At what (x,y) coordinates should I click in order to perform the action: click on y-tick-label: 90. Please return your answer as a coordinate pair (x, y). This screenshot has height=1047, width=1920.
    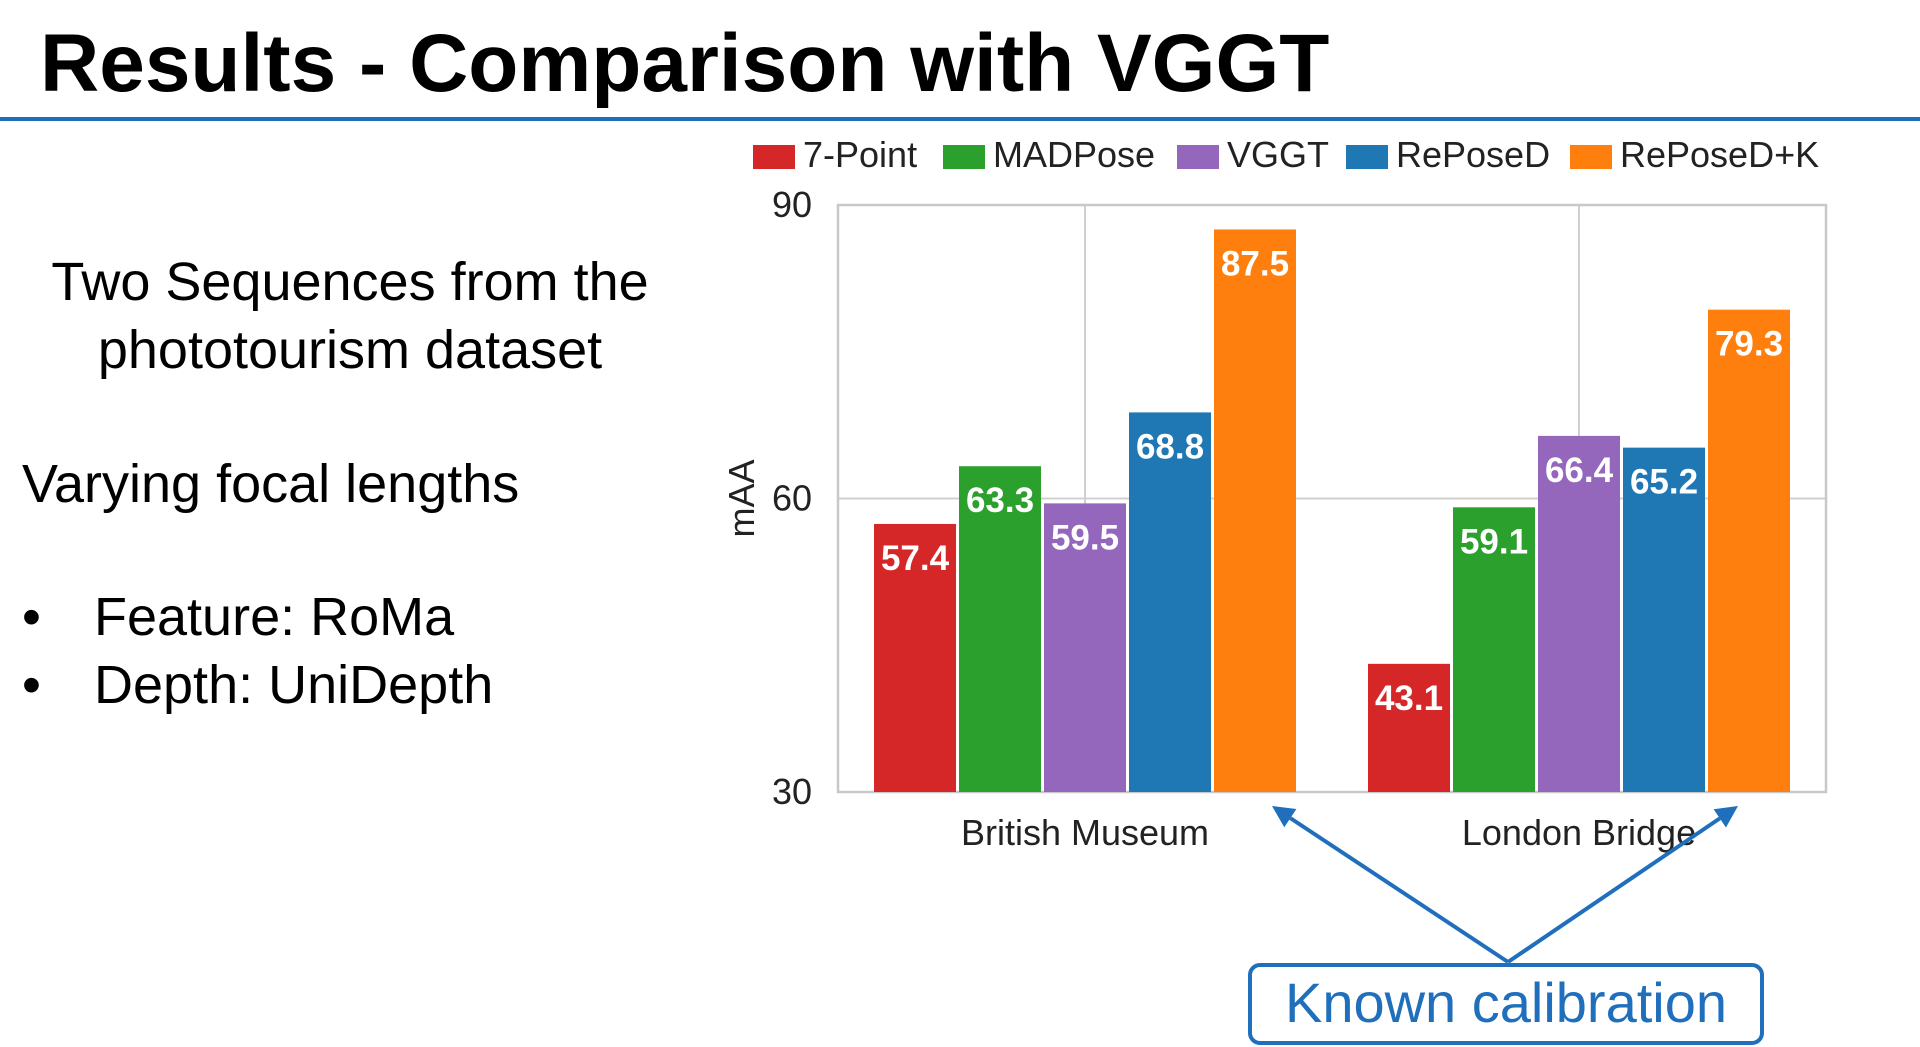
    Looking at the image, I should click on (792, 204).